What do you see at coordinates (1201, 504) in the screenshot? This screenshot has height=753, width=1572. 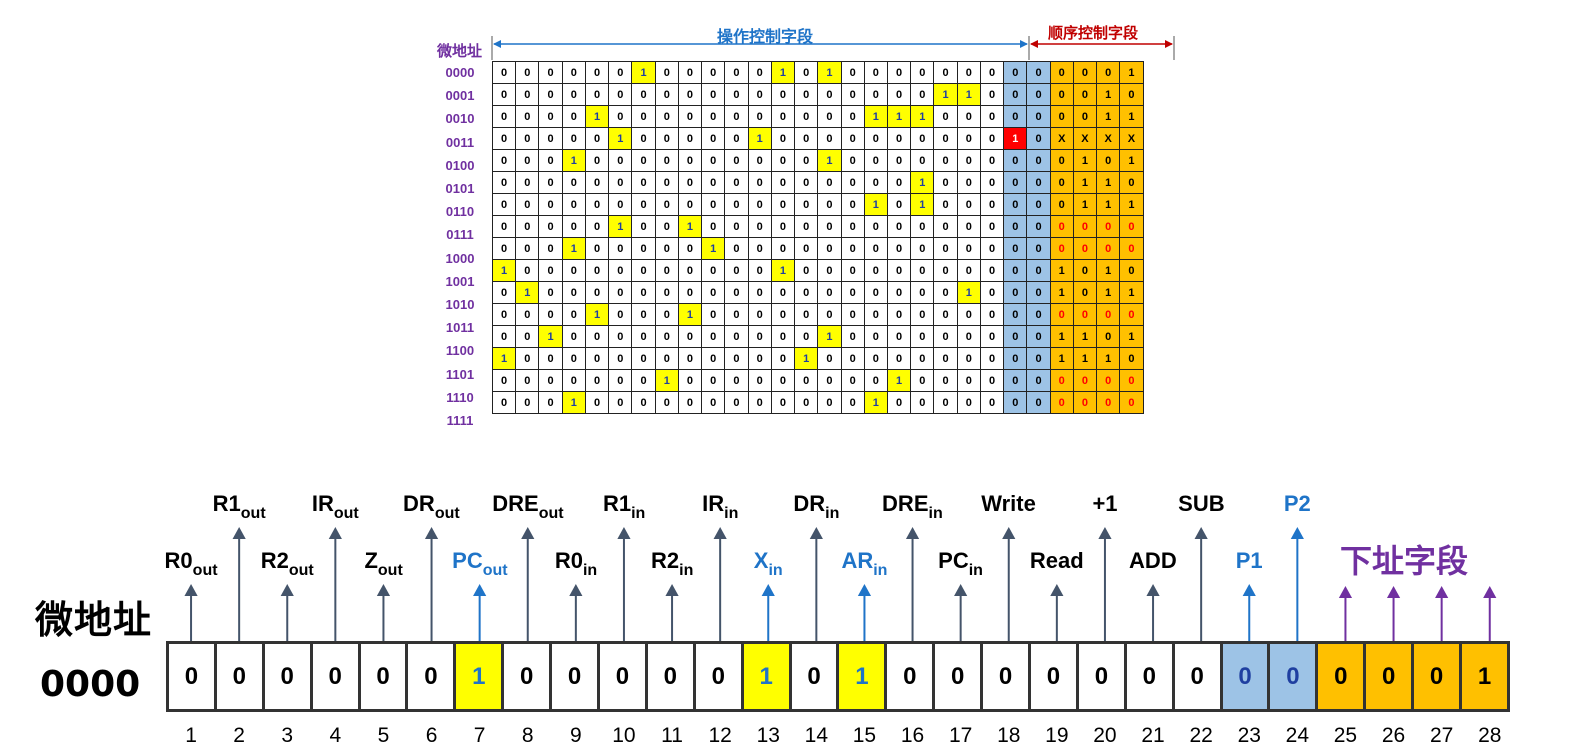 I see `signal-label: SUB` at bounding box center [1201, 504].